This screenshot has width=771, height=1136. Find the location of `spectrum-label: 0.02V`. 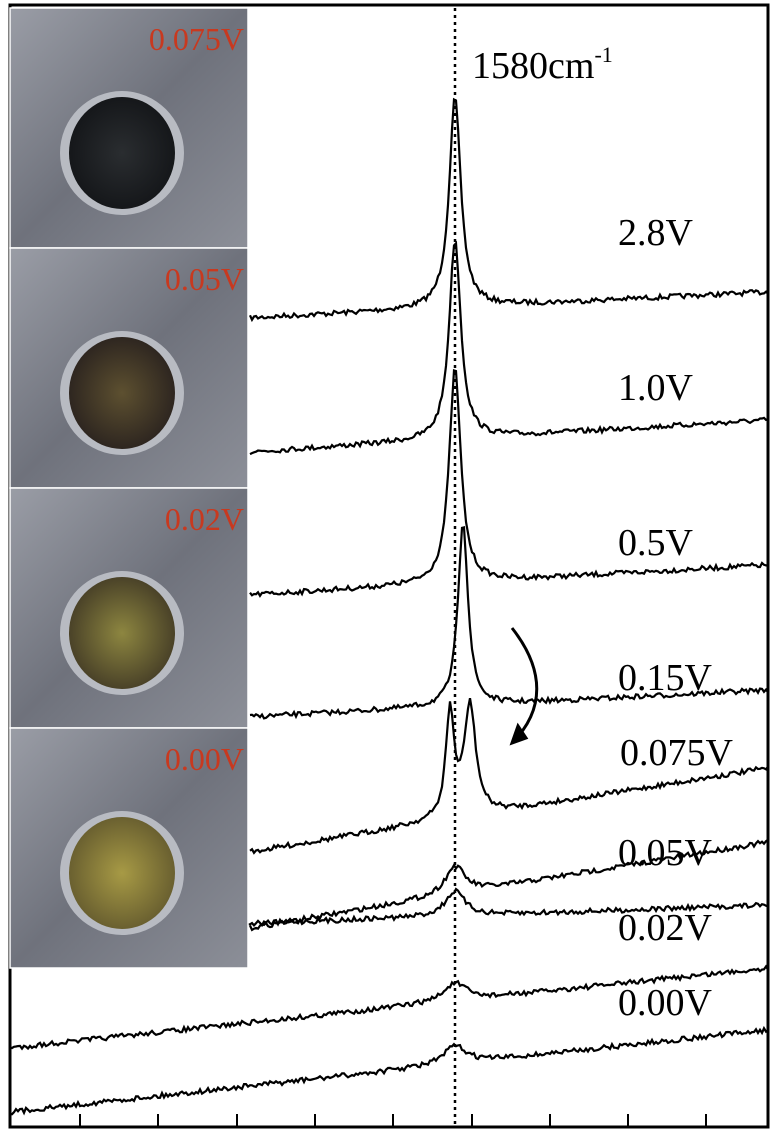

spectrum-label: 0.02V is located at coordinates (665, 928).